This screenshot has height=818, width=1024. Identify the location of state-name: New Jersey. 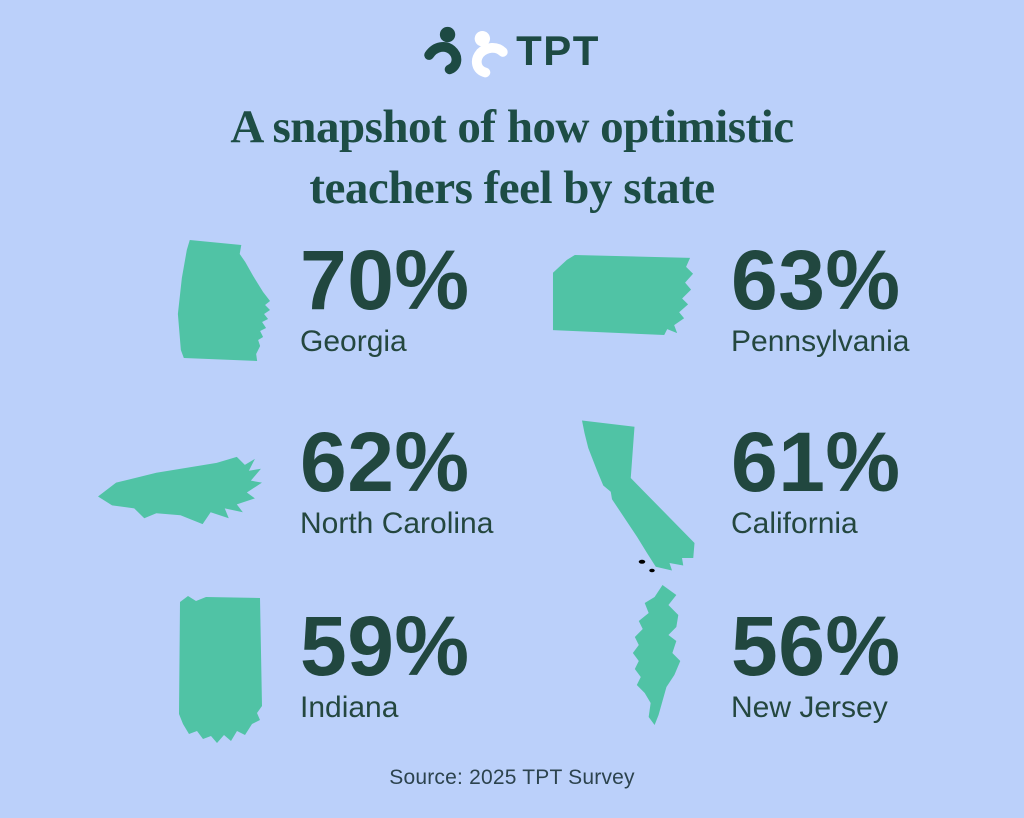
(809, 707).